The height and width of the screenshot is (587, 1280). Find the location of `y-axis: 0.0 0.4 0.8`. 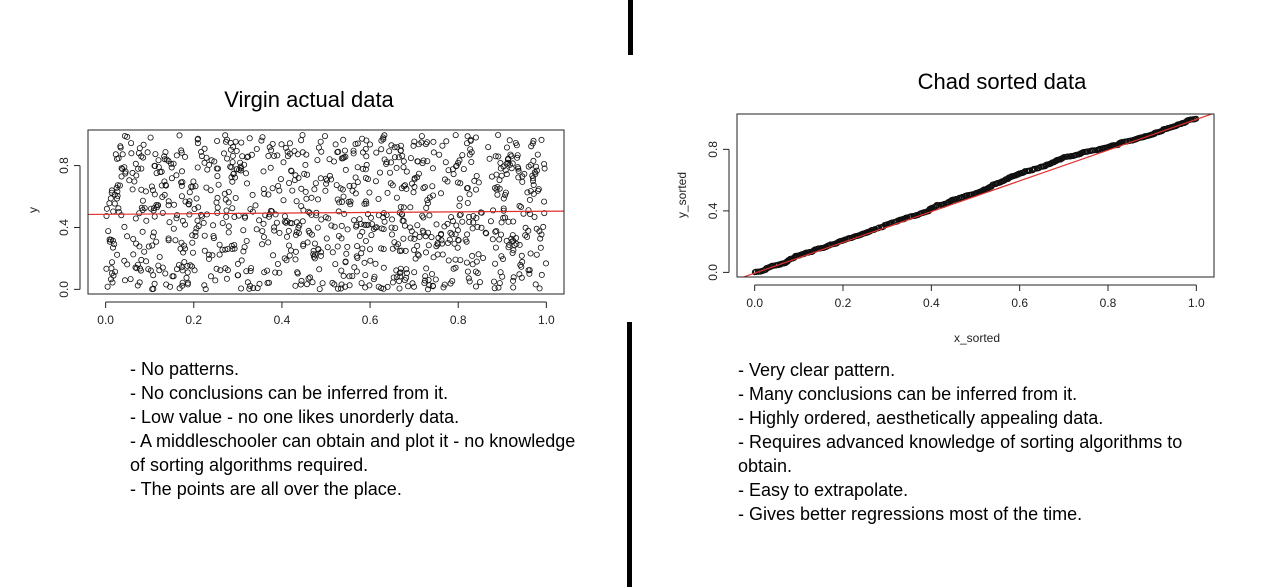

y-axis: 0.0 0.4 0.8 is located at coordinates (718, 211).